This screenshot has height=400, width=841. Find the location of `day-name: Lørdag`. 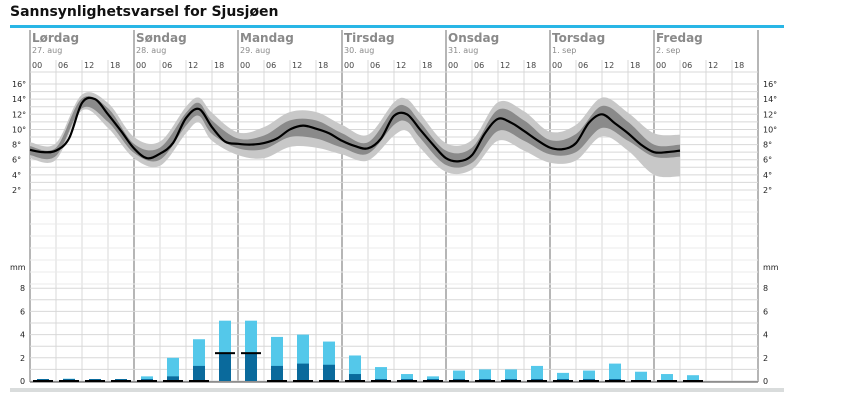

day-name: Lørdag is located at coordinates (55, 38).